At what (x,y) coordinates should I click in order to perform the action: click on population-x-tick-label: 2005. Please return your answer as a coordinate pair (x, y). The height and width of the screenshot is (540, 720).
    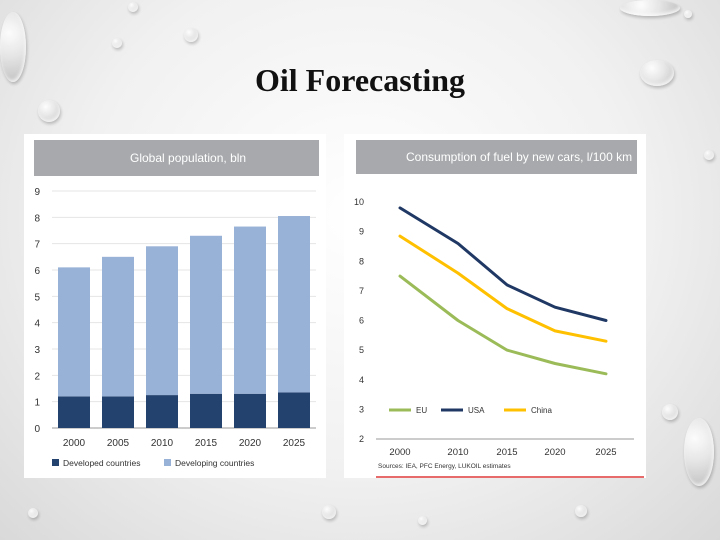
    Looking at the image, I should click on (118, 443).